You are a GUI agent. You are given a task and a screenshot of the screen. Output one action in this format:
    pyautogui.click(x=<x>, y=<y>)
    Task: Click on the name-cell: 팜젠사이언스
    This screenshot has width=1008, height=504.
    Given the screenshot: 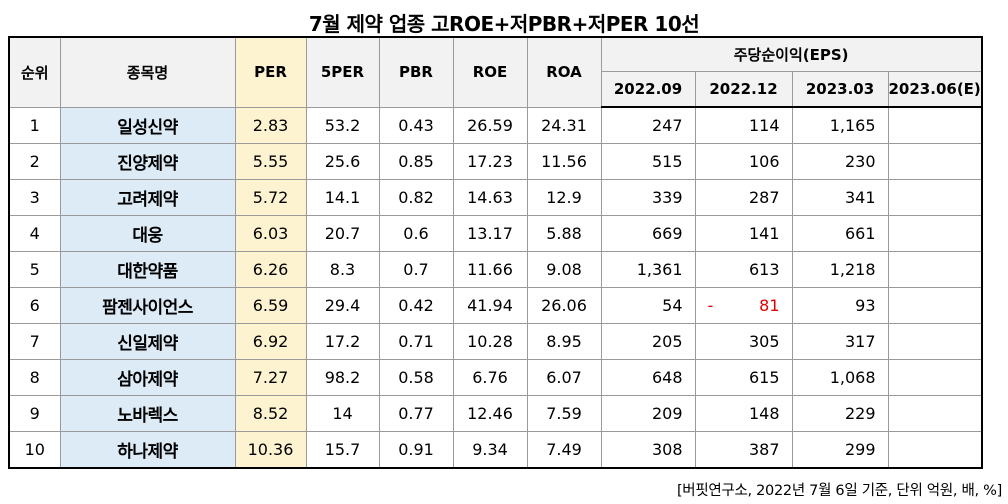 What is the action you would take?
    pyautogui.click(x=147, y=305)
    